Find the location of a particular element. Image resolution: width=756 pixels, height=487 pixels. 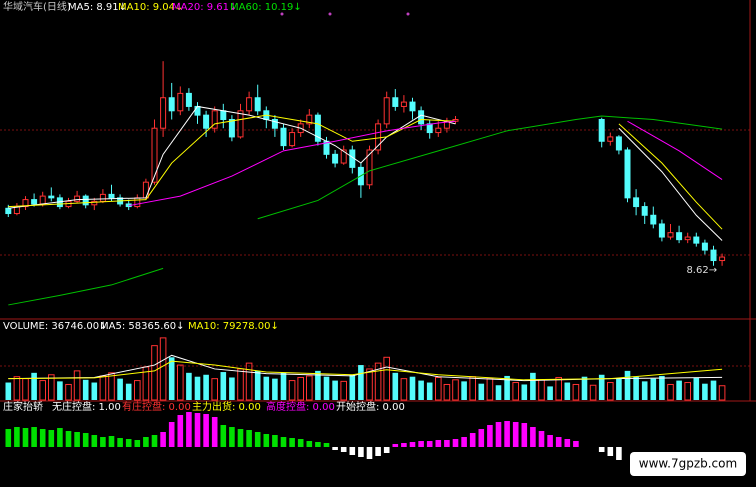

low-annotation: 8.62→ is located at coordinates (701, 270).